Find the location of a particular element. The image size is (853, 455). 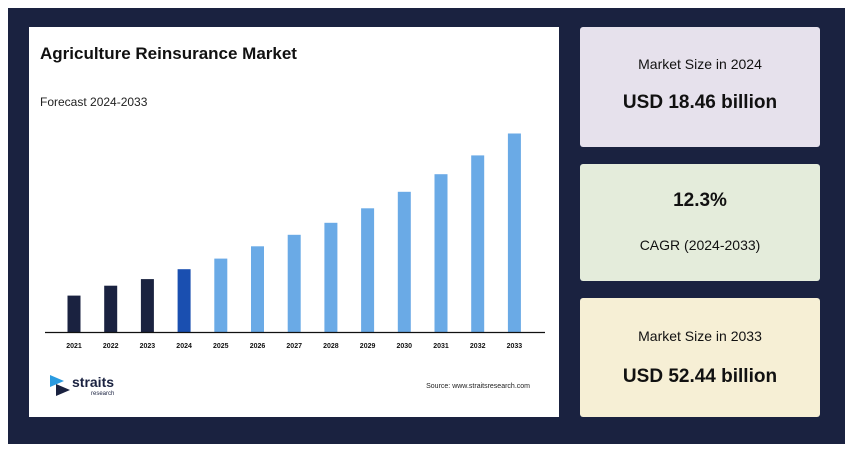

cagr-card: 12.3% CAGR (2024-2033) is located at coordinates (700, 222).